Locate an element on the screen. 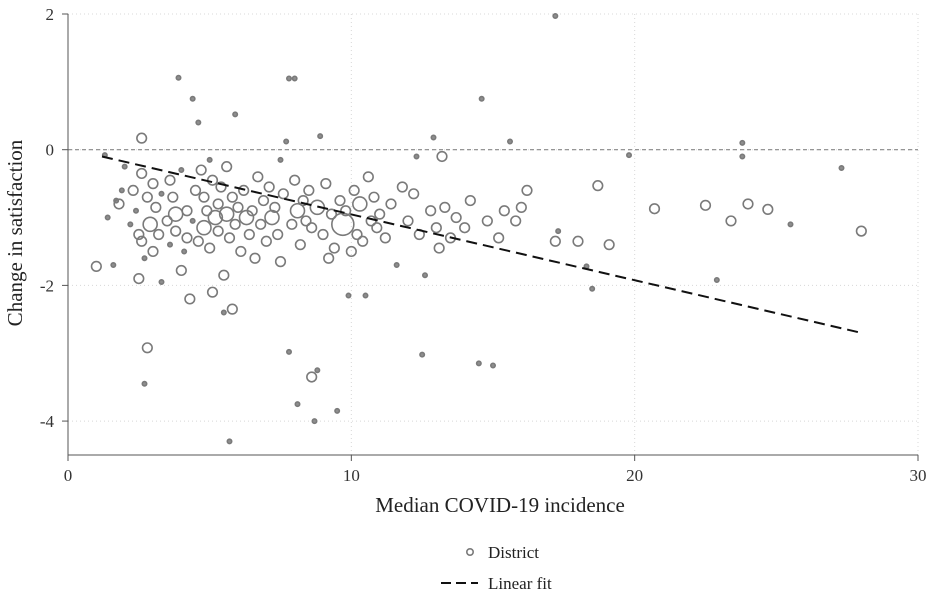  y-tick-label: 2 is located at coordinates (50, 14).